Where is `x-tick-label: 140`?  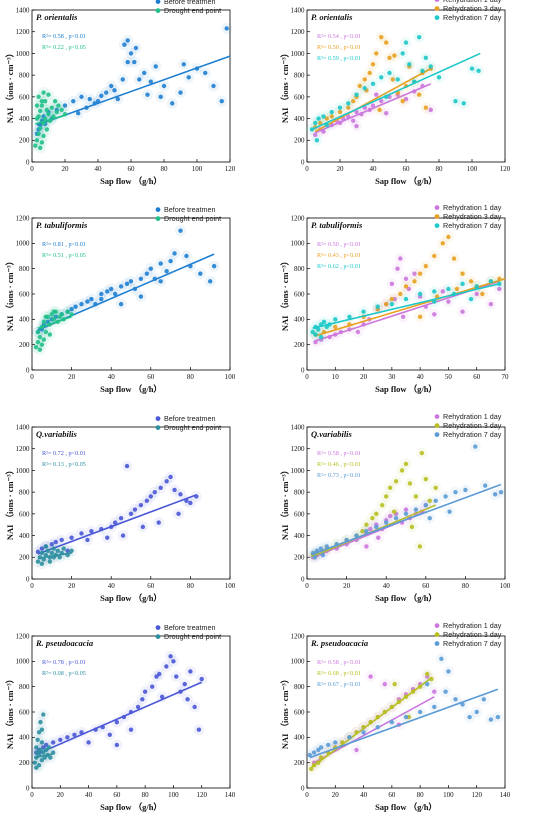
x-tick-label: 140 is located at coordinates (505, 795).